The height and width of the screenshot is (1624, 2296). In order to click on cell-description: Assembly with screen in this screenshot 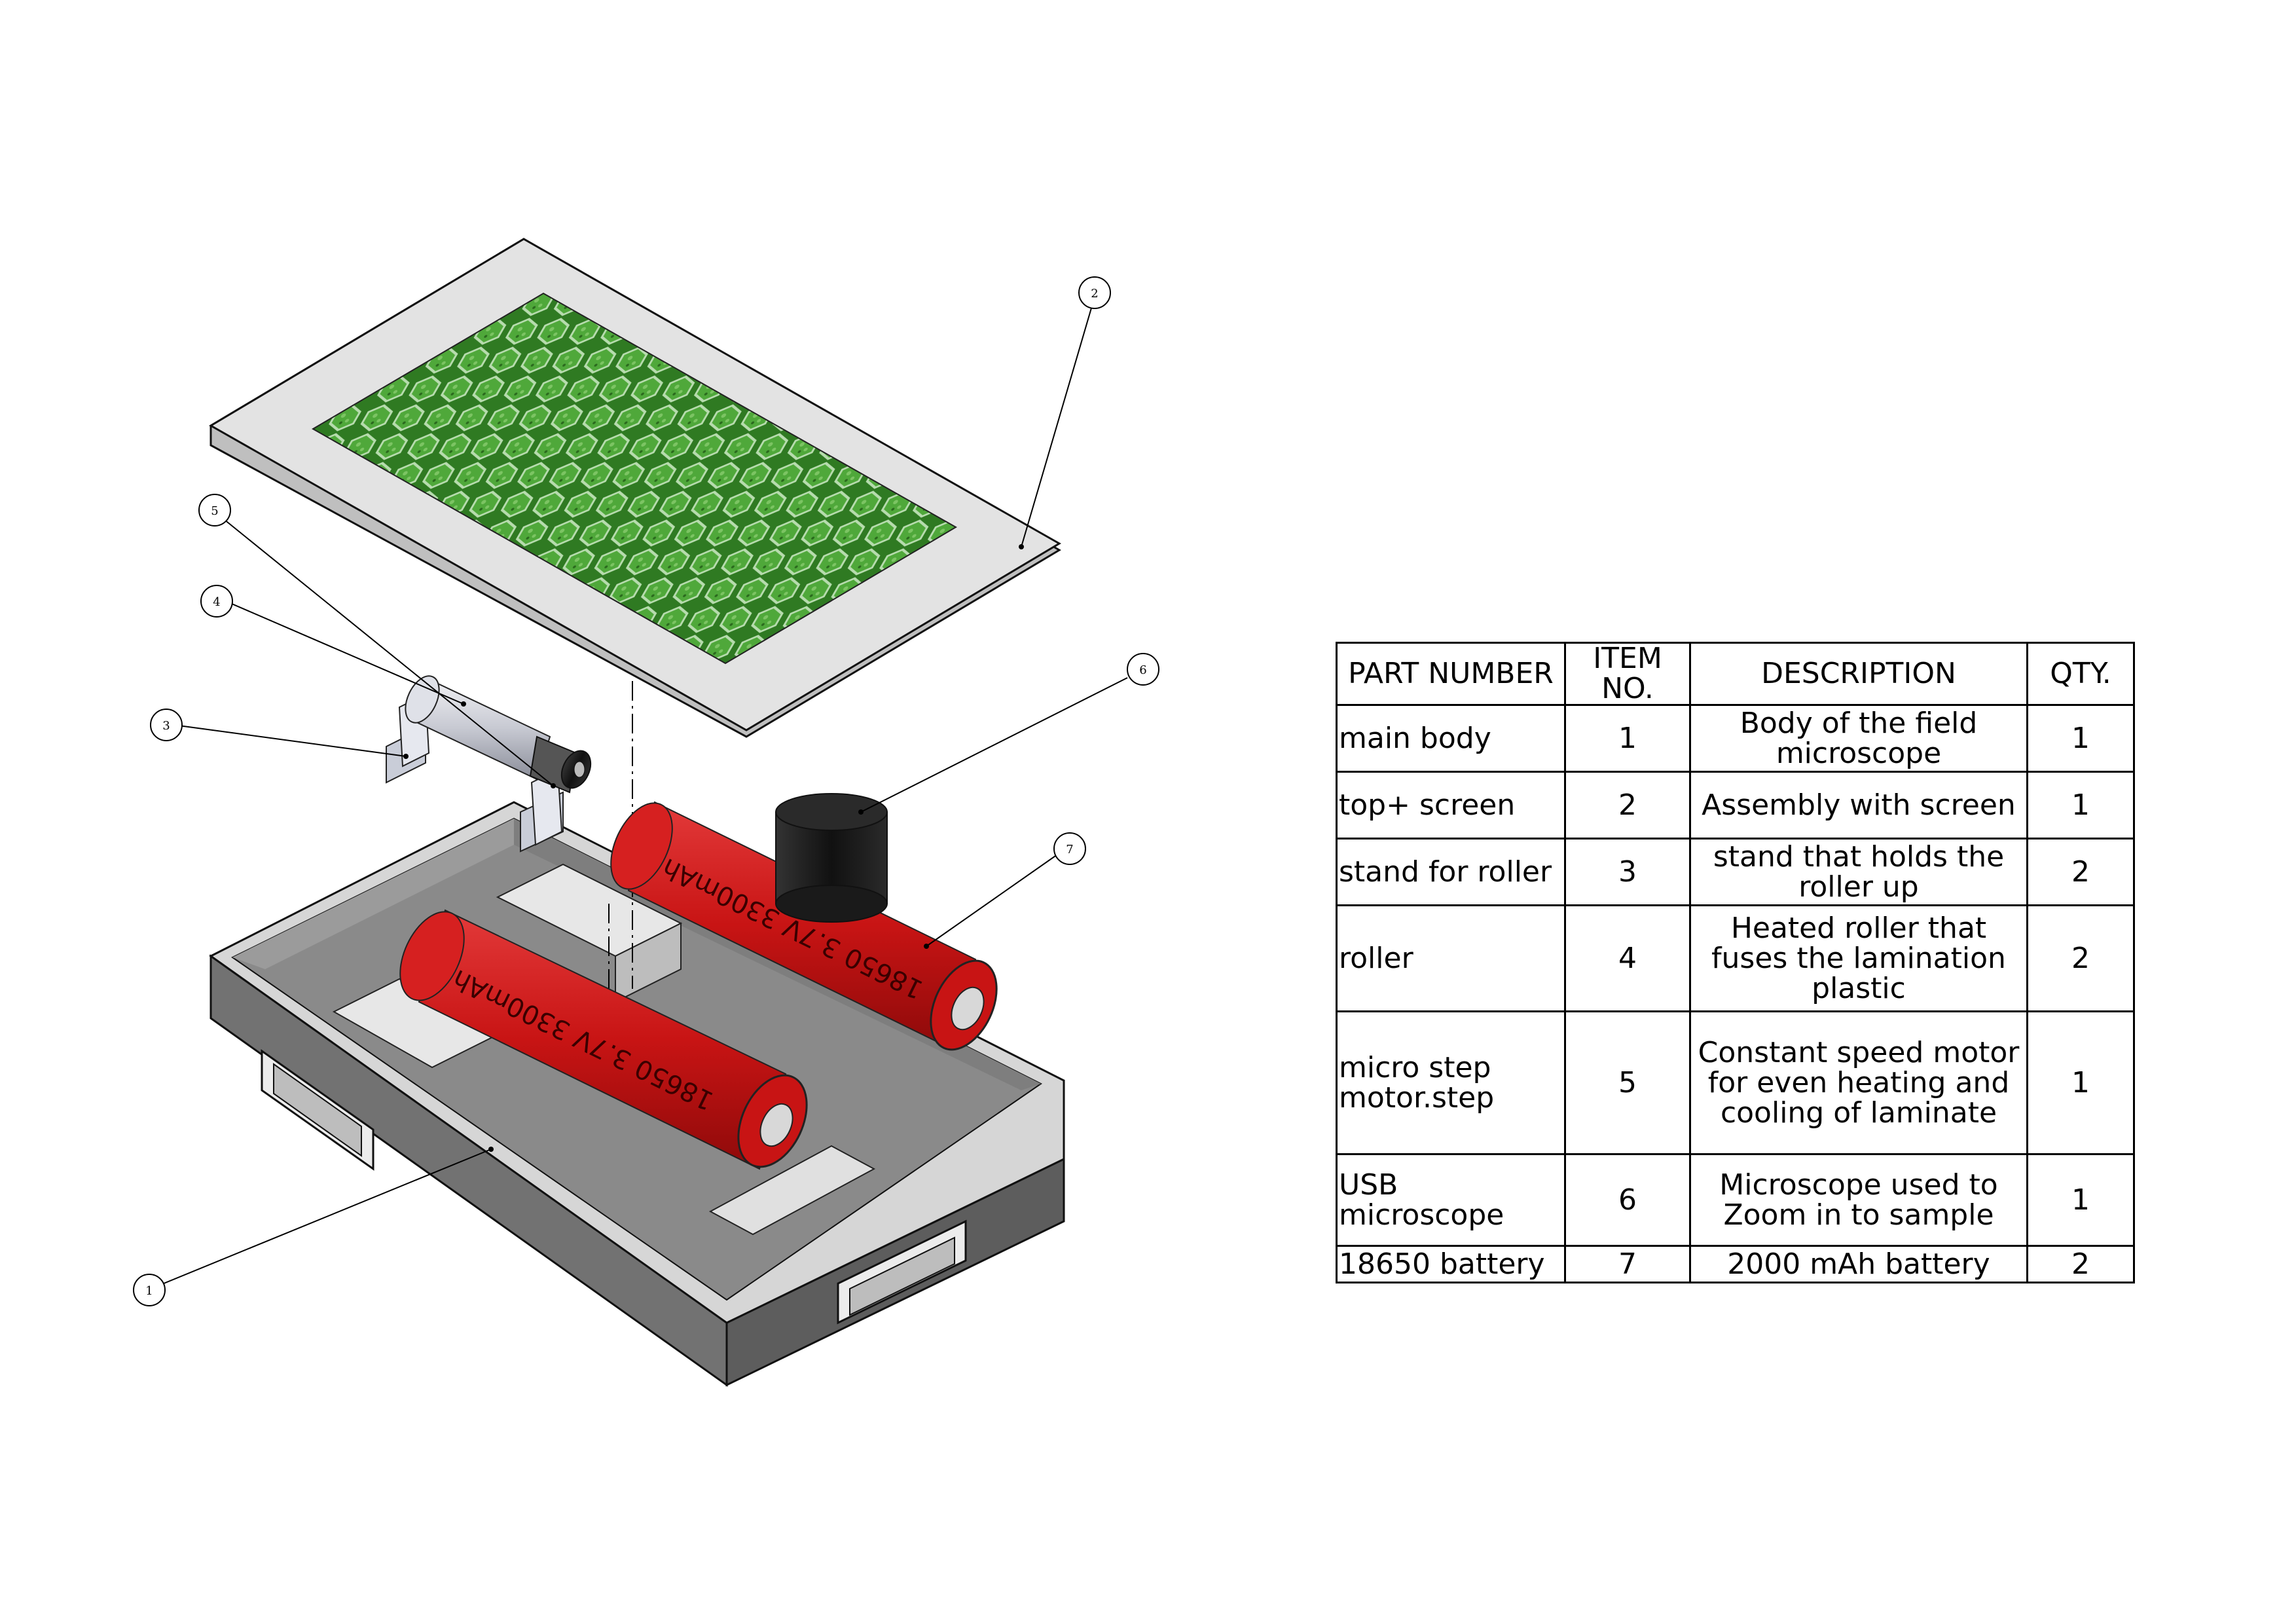, I will do `click(1858, 805)`.